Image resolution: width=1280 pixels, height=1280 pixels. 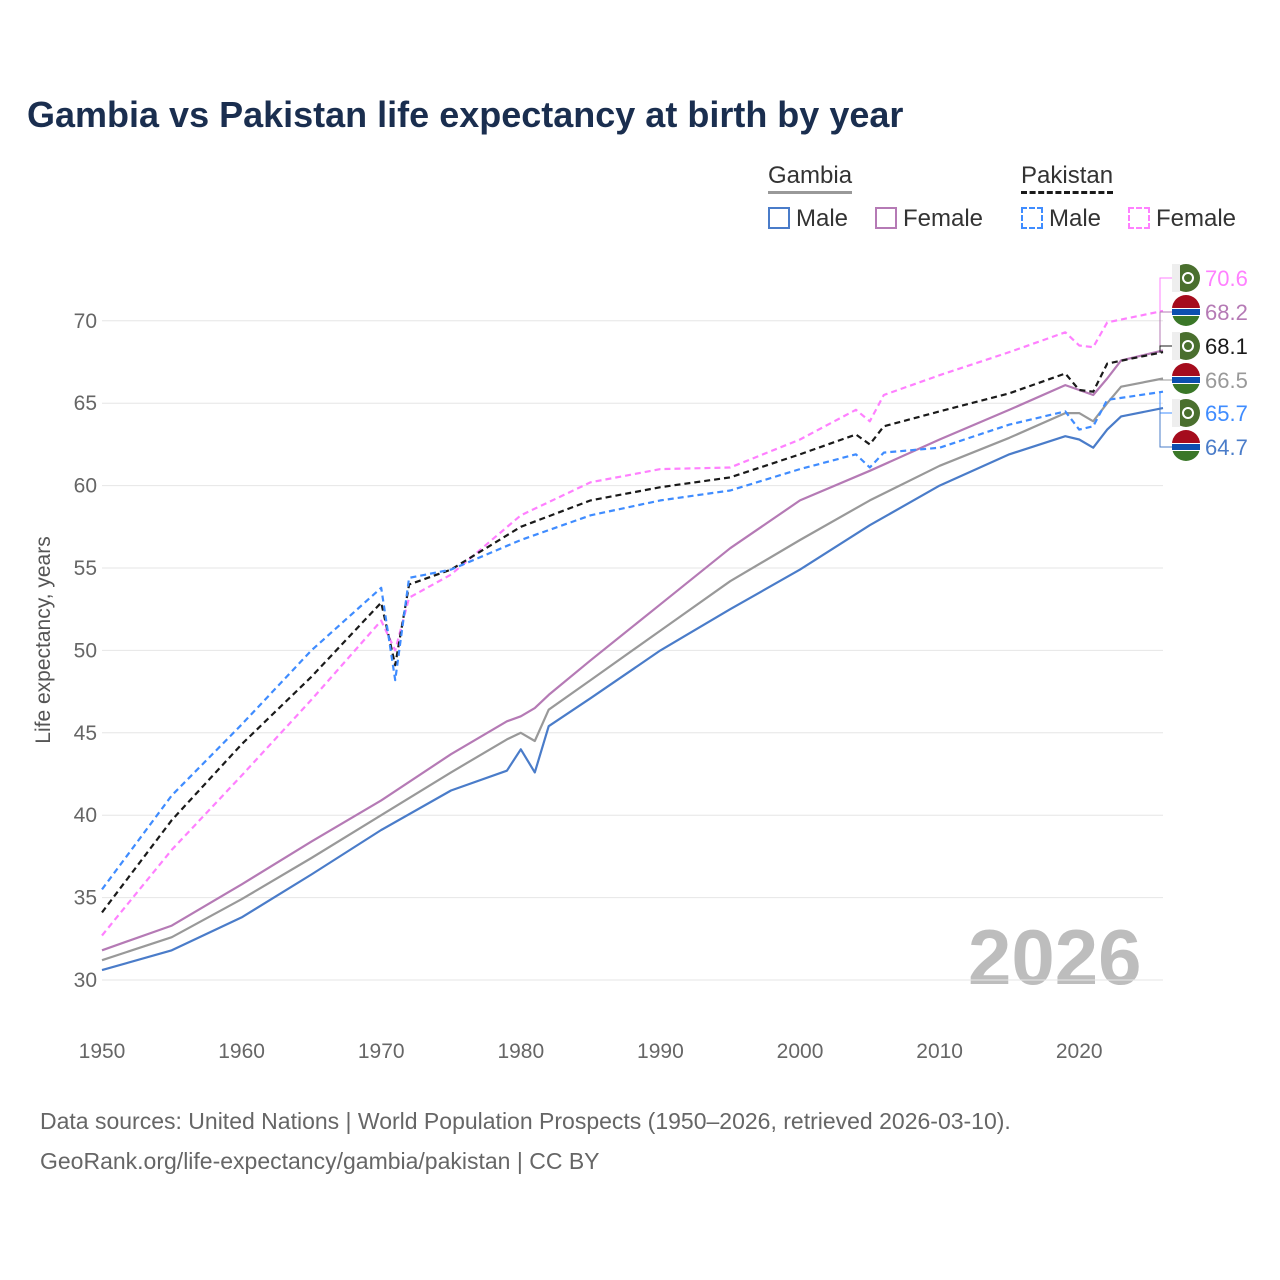 What do you see at coordinates (1226, 346) in the screenshot?
I see `end-value-label: 68.1` at bounding box center [1226, 346].